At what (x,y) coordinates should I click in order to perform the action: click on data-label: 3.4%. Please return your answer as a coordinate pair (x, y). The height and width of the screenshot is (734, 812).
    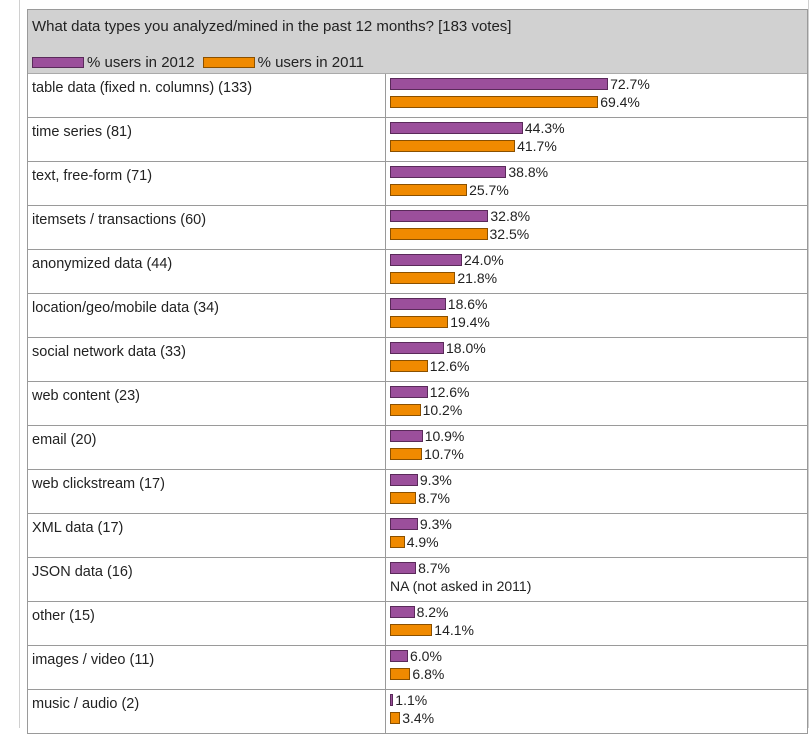
    Looking at the image, I should click on (418, 718).